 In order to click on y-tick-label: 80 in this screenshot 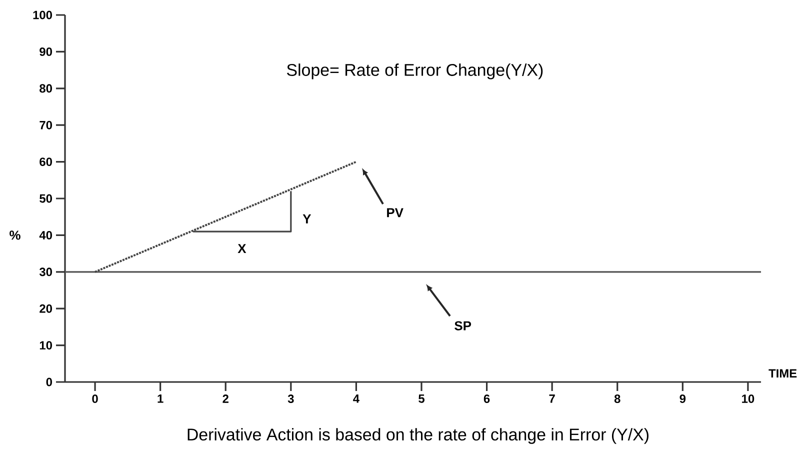, I will do `click(46, 88)`.